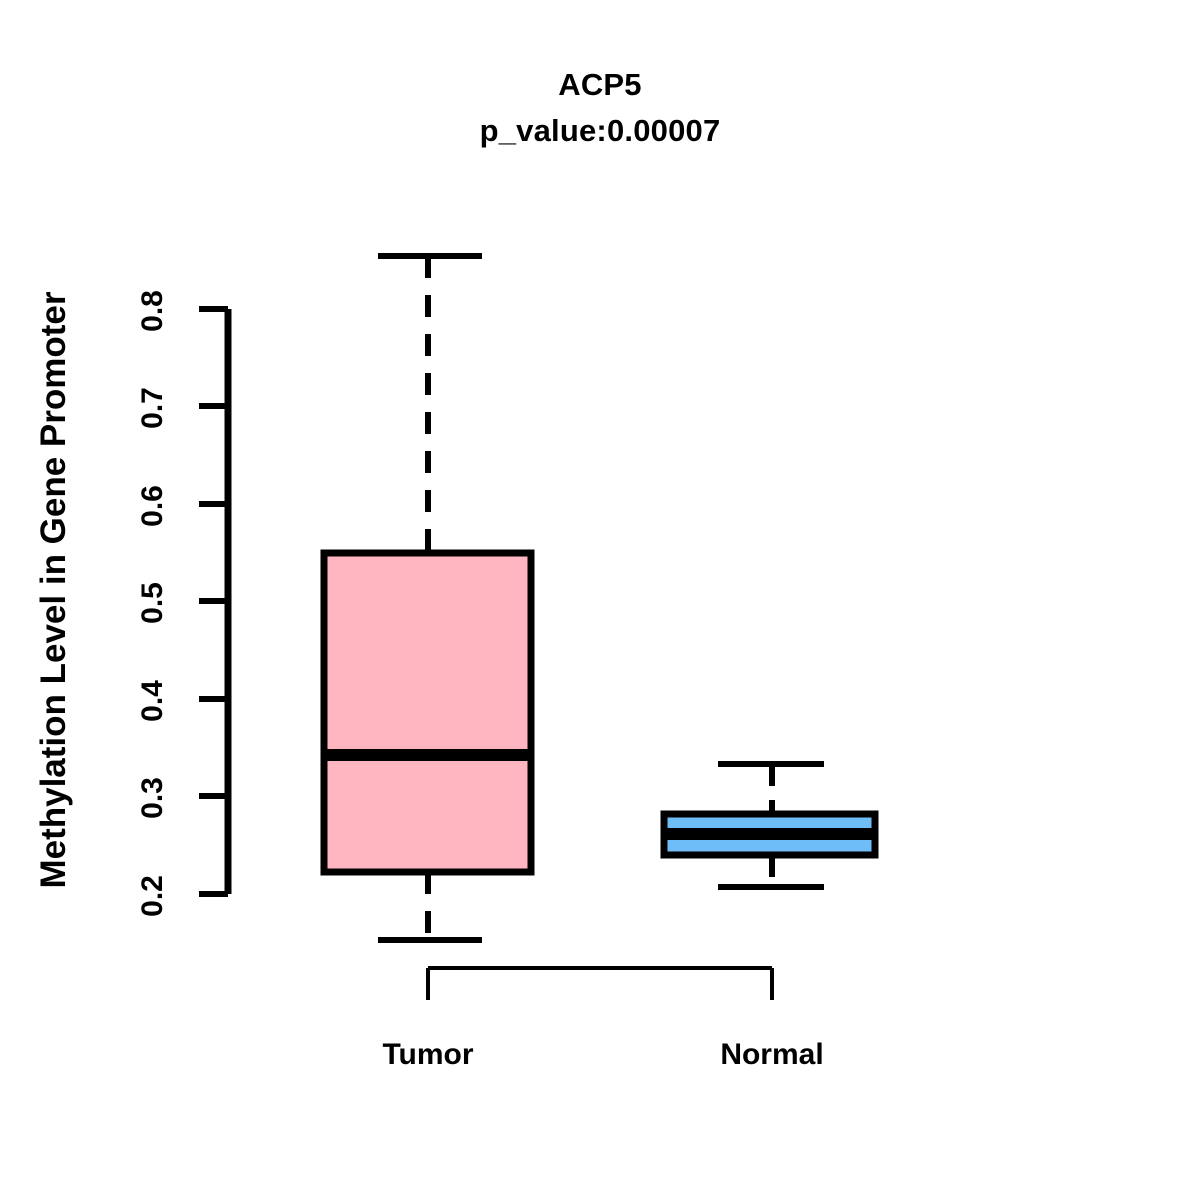 The height and width of the screenshot is (1200, 1200). Describe the element at coordinates (600, 84) in the screenshot. I see `chart-title-gene: ACP5` at that location.